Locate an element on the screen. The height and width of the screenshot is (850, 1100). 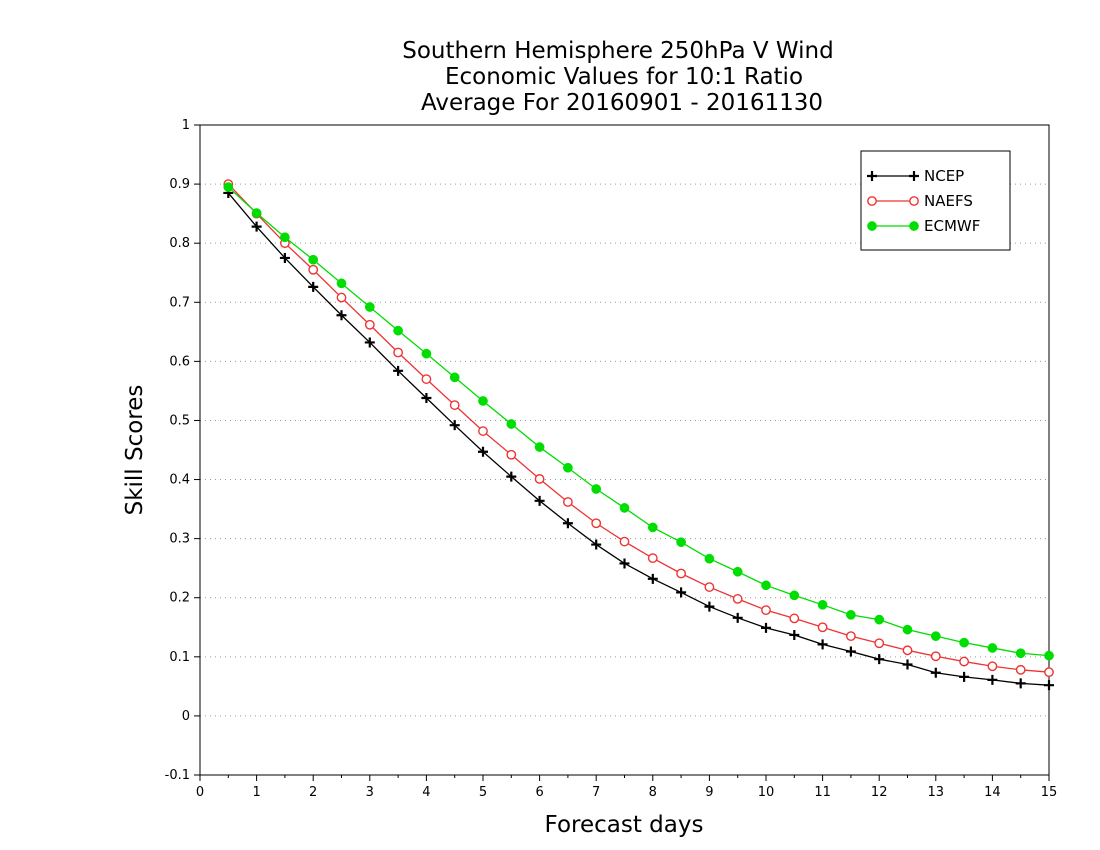
x-tick-label: 3 is located at coordinates (370, 792).